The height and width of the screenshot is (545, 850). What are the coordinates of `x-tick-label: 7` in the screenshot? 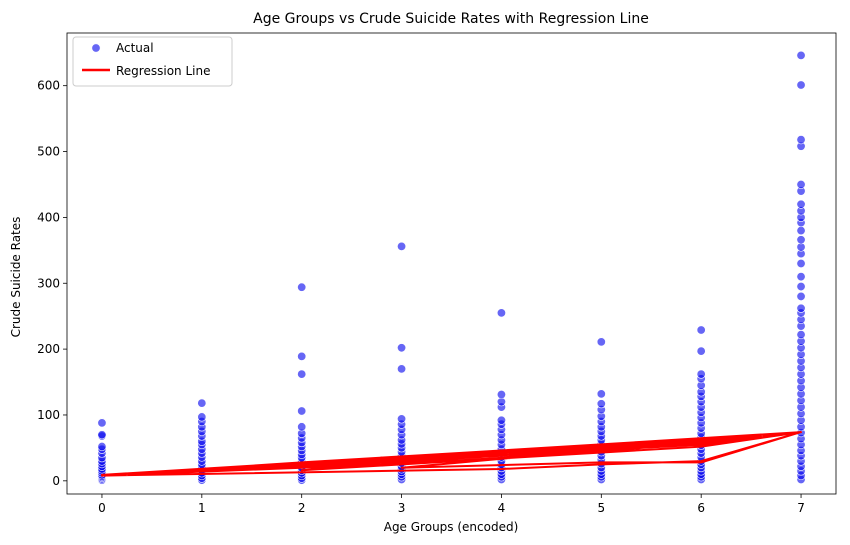 It's located at (801, 508).